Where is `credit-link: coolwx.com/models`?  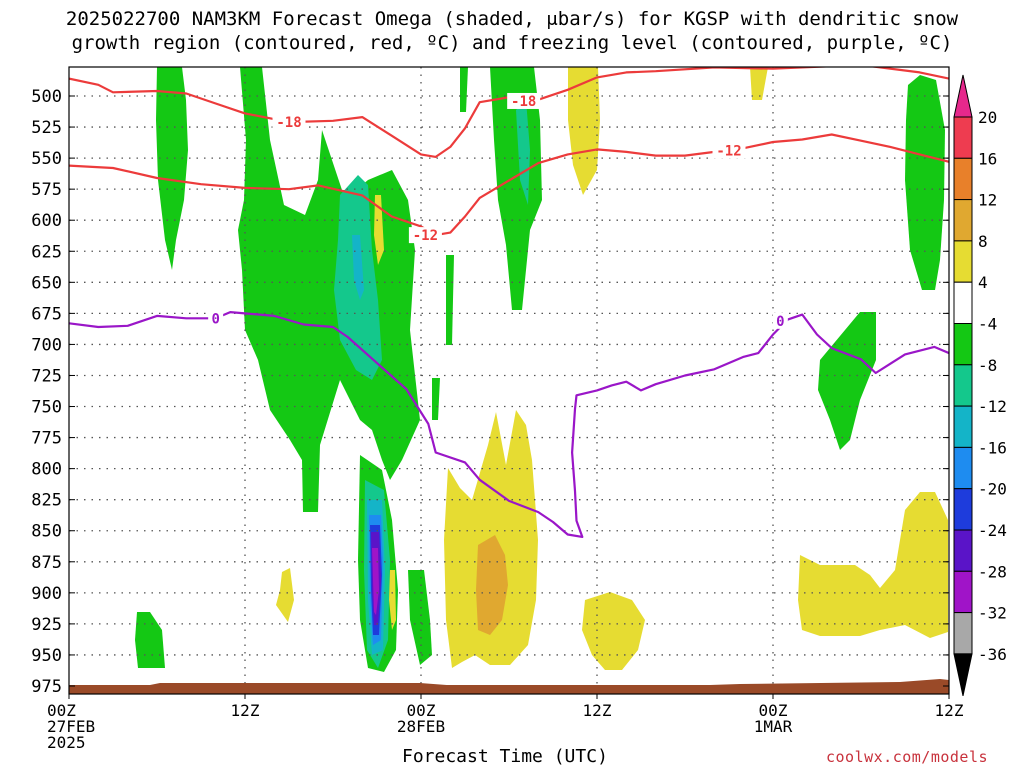
credit-link: coolwx.com/models is located at coordinates (907, 757).